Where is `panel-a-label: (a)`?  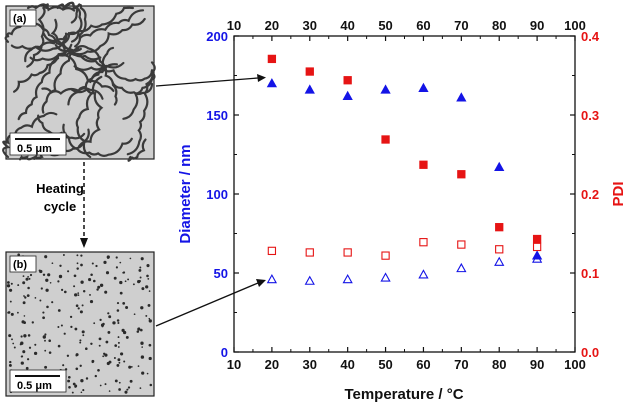
panel-a-label: (a) is located at coordinates (20, 19).